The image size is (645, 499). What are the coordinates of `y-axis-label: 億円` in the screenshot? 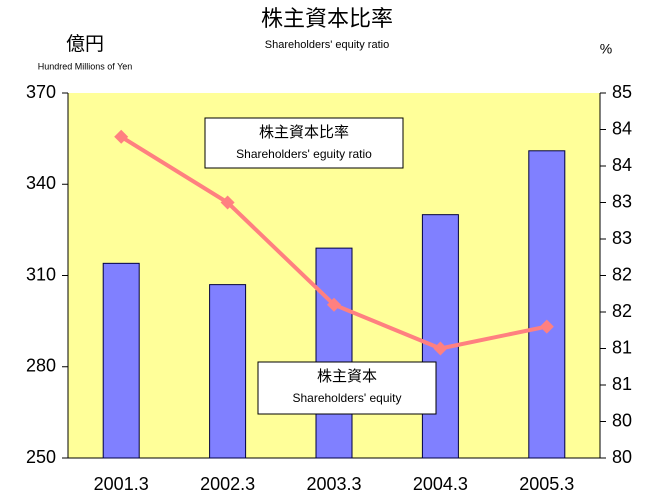 It's located at (85, 44).